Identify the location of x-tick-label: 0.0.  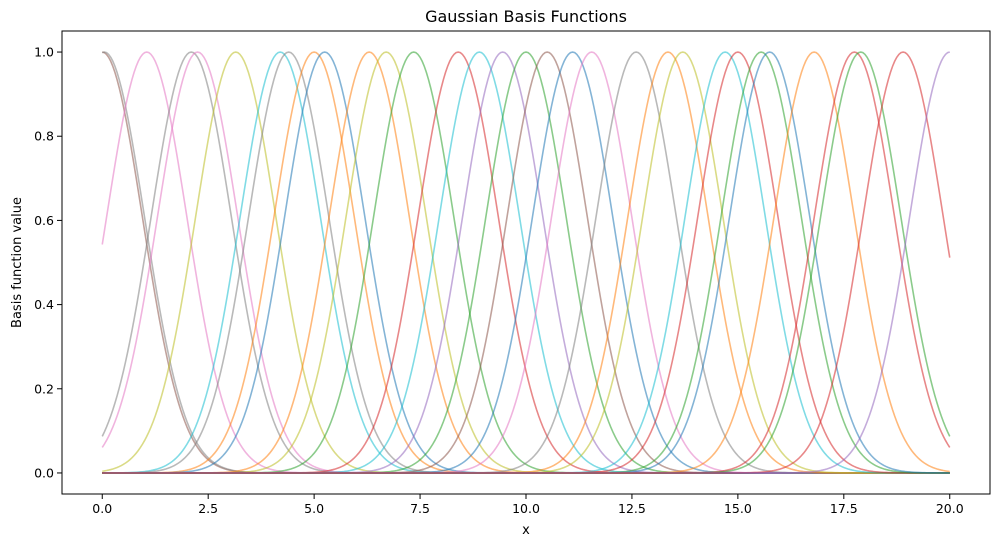
(102, 508).